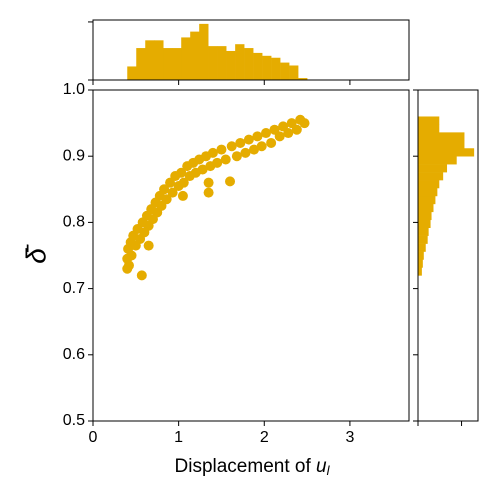 This screenshot has width=500, height=500. Describe the element at coordinates (74, 420) in the screenshot. I see `y-tick-label: 0.5` at that location.